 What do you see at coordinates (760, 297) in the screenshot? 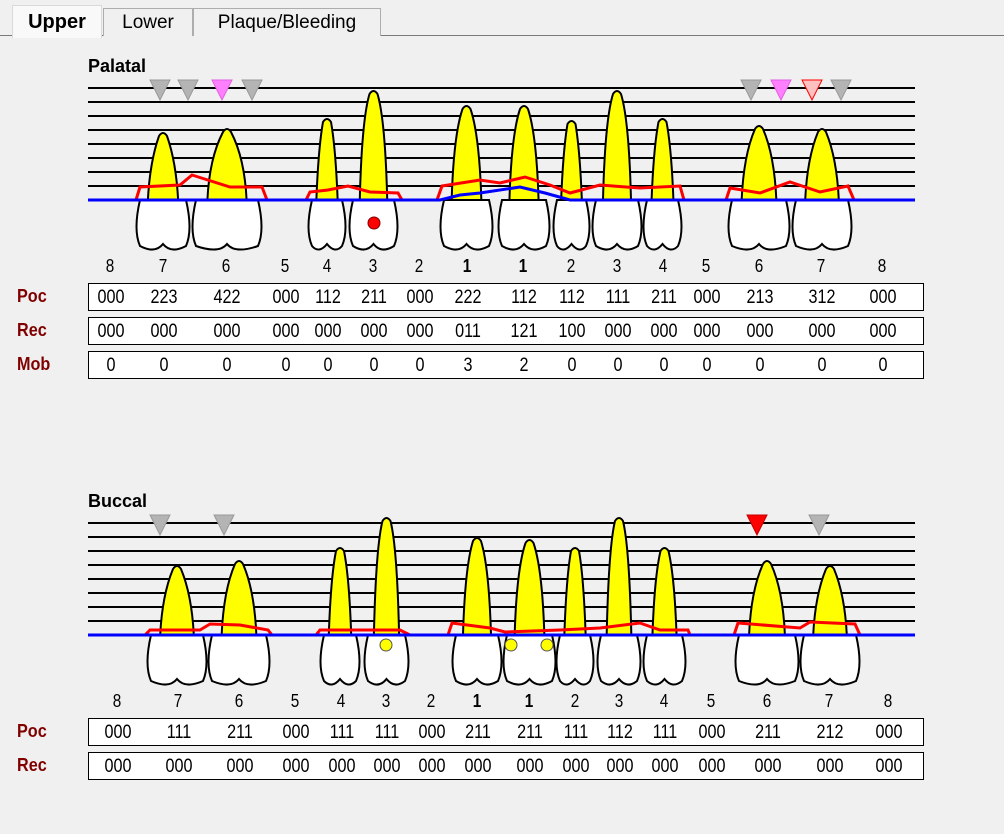
I see `palatal-poc-cell: 213` at bounding box center [760, 297].